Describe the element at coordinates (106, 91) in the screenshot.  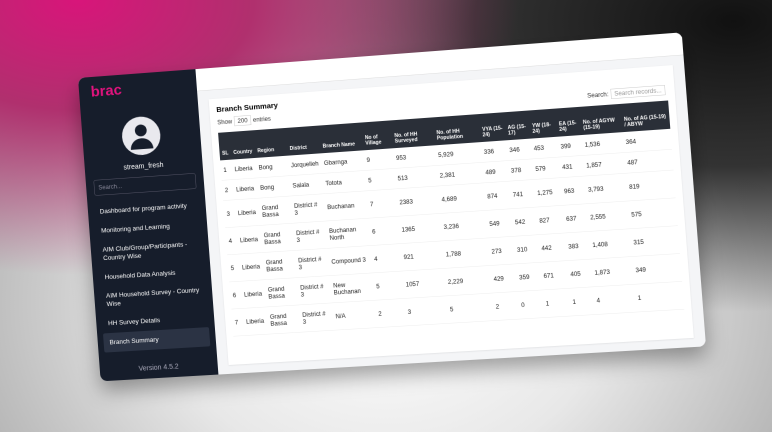
I see `brand: brac` at that location.